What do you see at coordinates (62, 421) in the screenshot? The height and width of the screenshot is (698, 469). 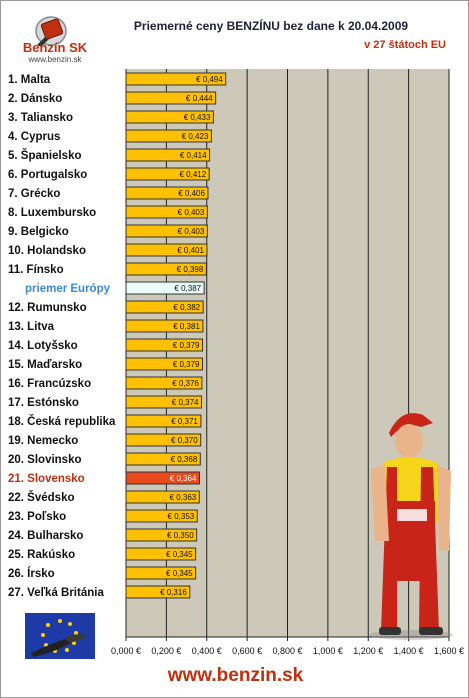 I see `category-label: 18. Česká republika` at bounding box center [62, 421].